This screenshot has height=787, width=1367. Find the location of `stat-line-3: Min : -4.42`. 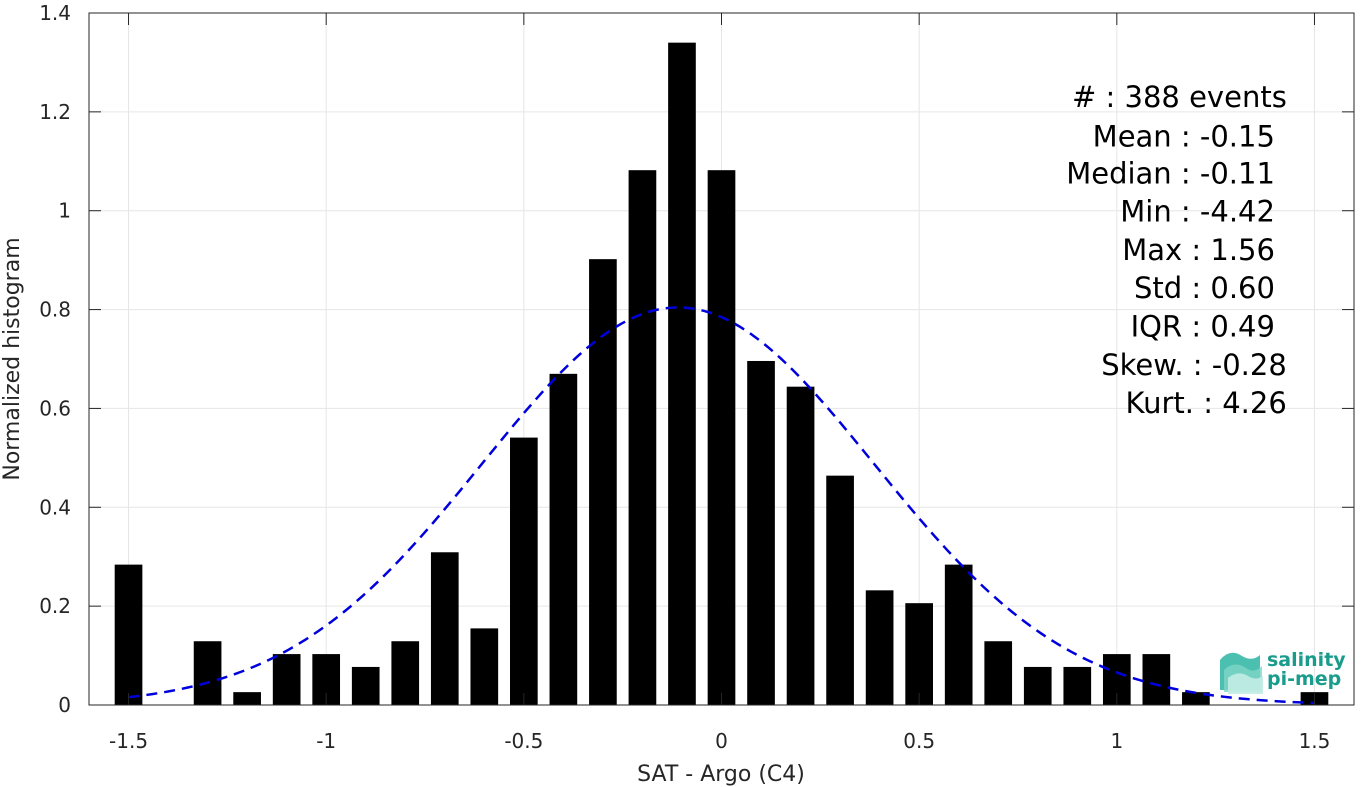

stat-line-3: Min : -4.42 is located at coordinates (1197, 212).